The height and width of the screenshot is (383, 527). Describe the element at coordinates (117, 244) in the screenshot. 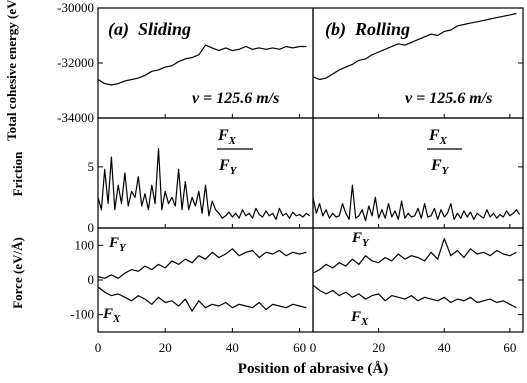

I see `fy-label-left: FY` at that location.